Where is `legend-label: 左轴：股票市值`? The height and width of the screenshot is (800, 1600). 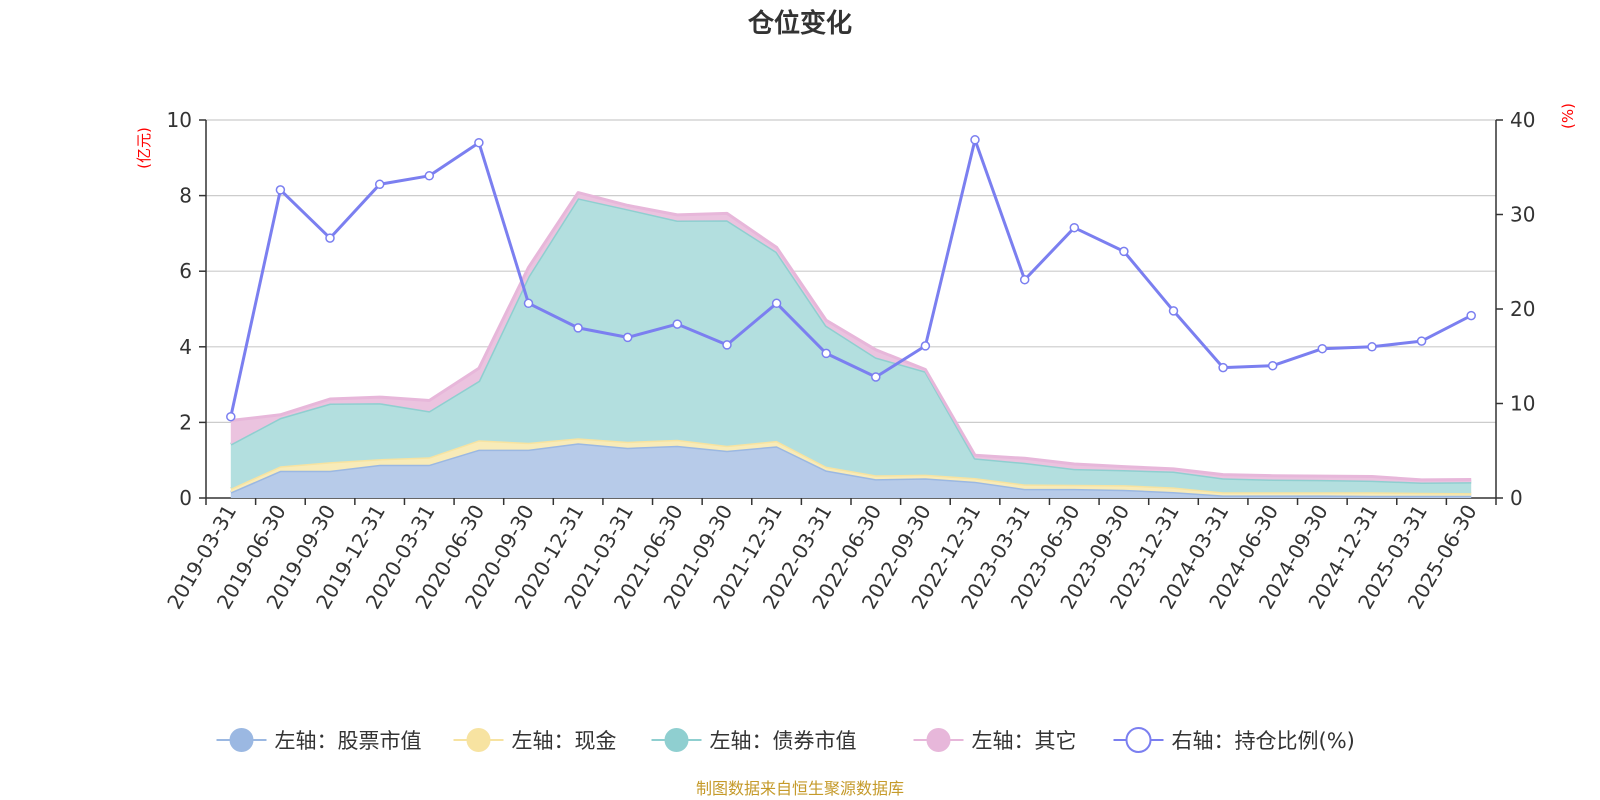 legend-label: 左轴：股票市值 is located at coordinates (348, 741).